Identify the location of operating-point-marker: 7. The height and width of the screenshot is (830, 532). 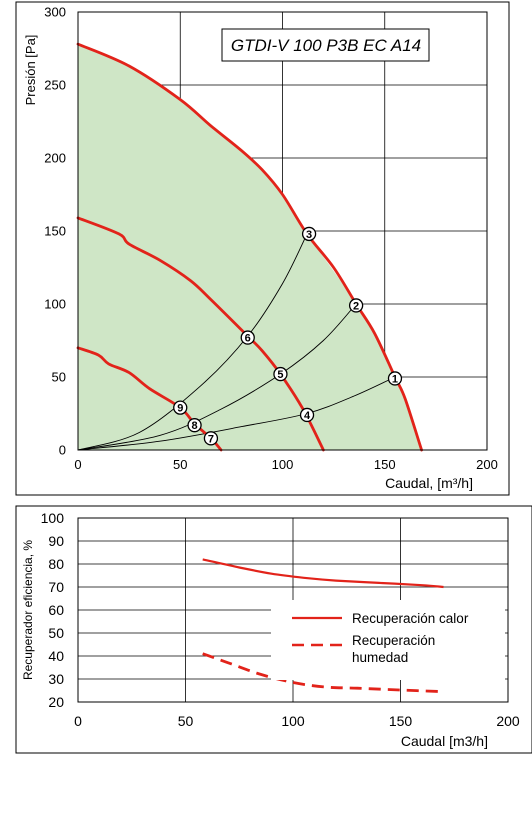
(211, 438).